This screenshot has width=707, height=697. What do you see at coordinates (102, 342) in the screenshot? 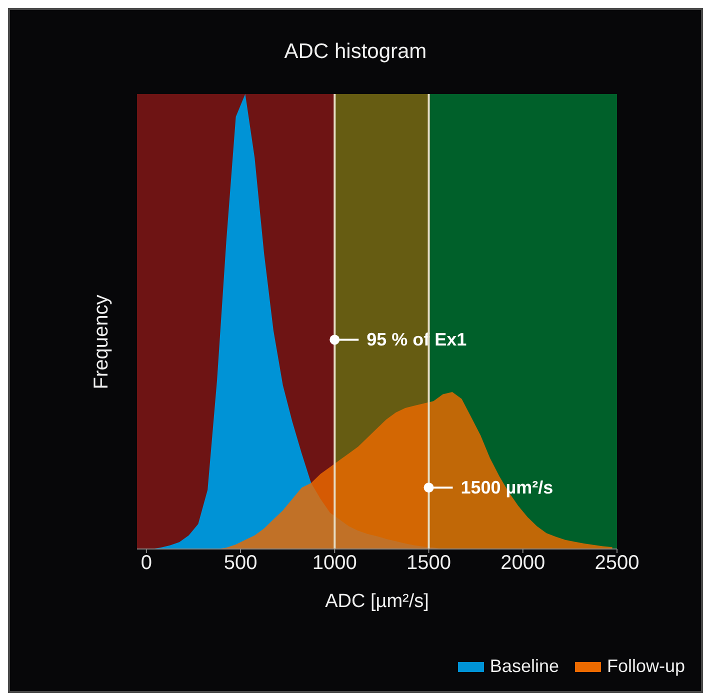
I see `y-axis-title: Frequency` at bounding box center [102, 342].